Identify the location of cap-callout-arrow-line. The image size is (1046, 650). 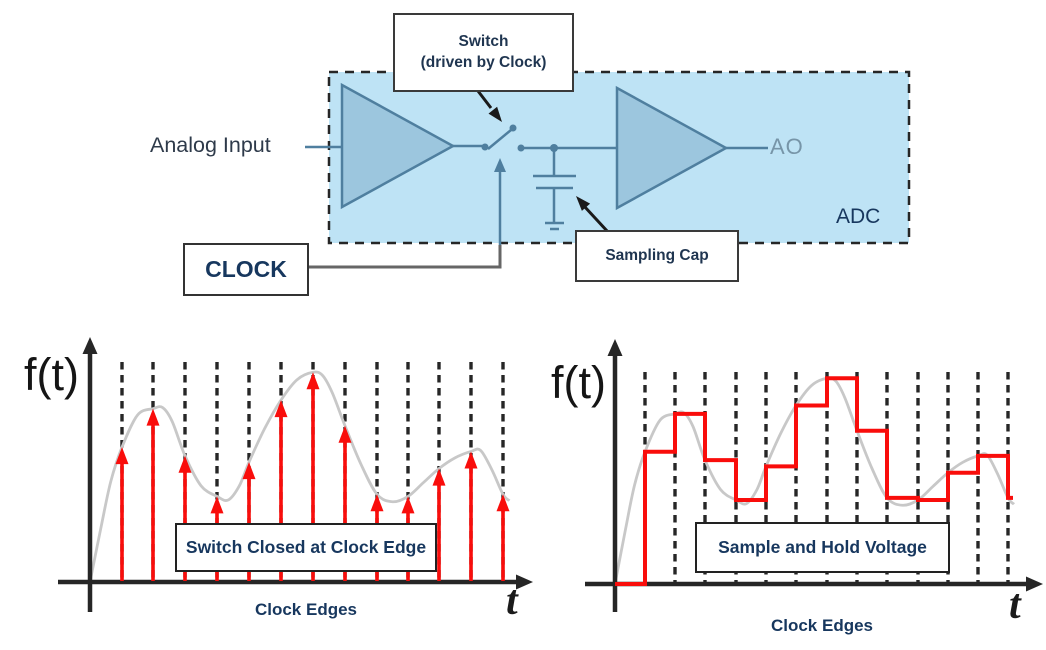
(596, 219).